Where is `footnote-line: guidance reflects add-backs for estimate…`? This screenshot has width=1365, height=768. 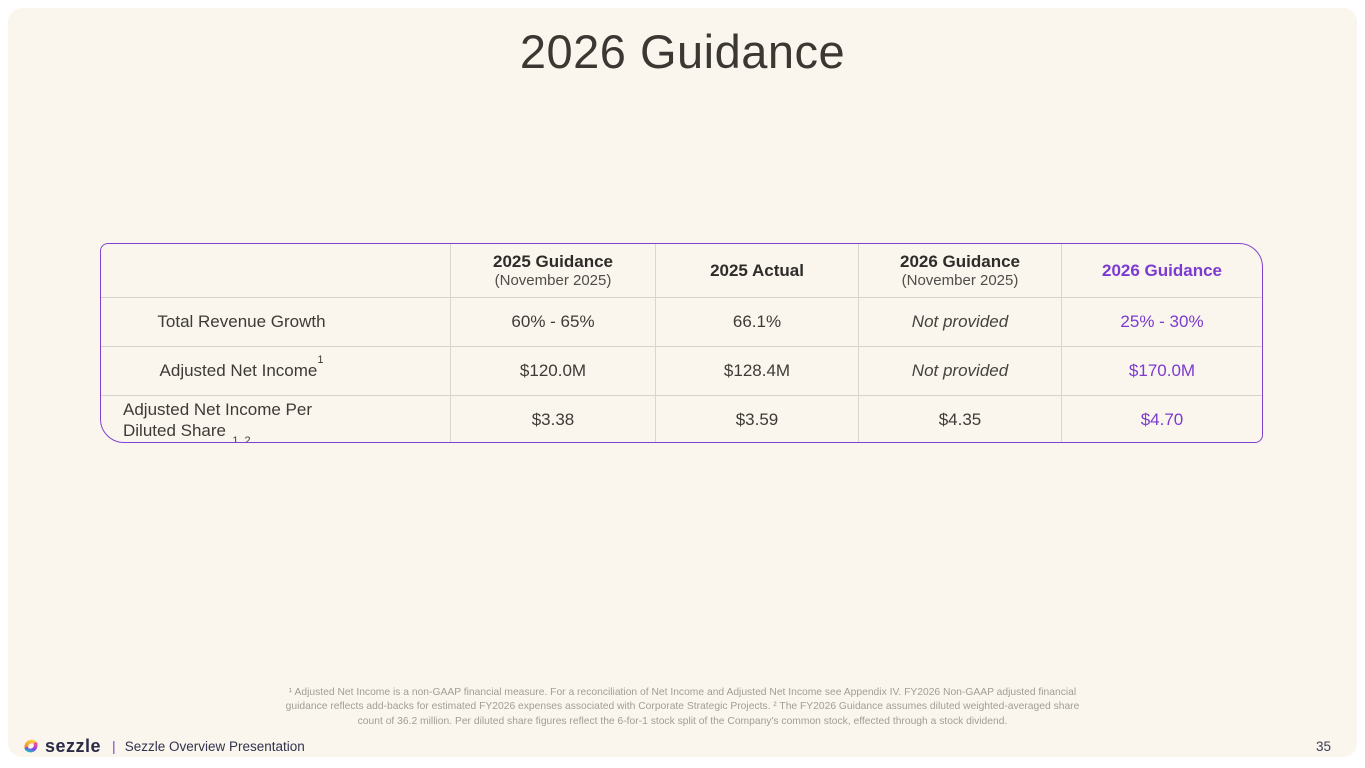 footnote-line: guidance reflects add-backs for estimate… is located at coordinates (682, 707).